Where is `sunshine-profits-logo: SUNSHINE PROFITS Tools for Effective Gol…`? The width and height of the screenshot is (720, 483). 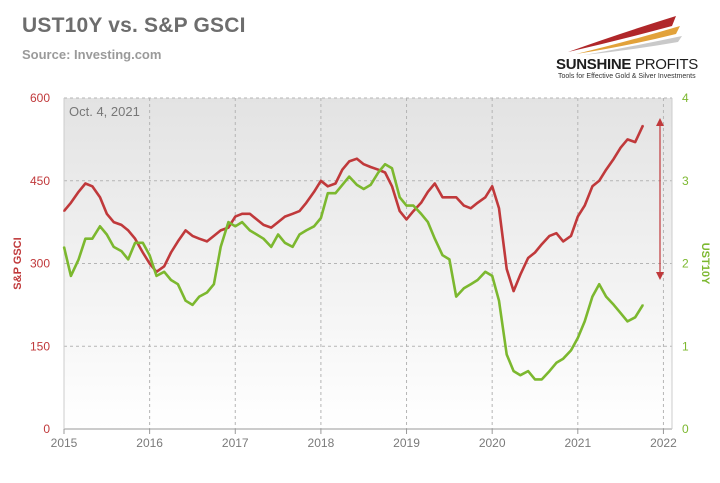
sunshine-profits-logo: SUNSHINE PROFITS Tools for Effective Gol… is located at coordinates (628, 47).